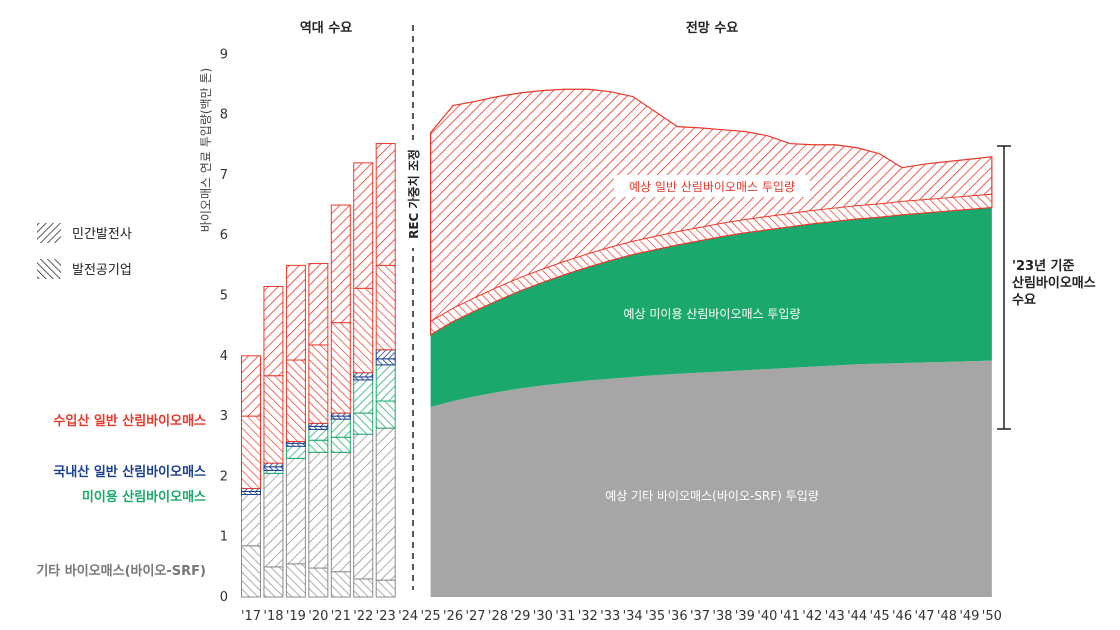  Describe the element at coordinates (722, 616) in the screenshot. I see `x-tick-label: '38` at that location.